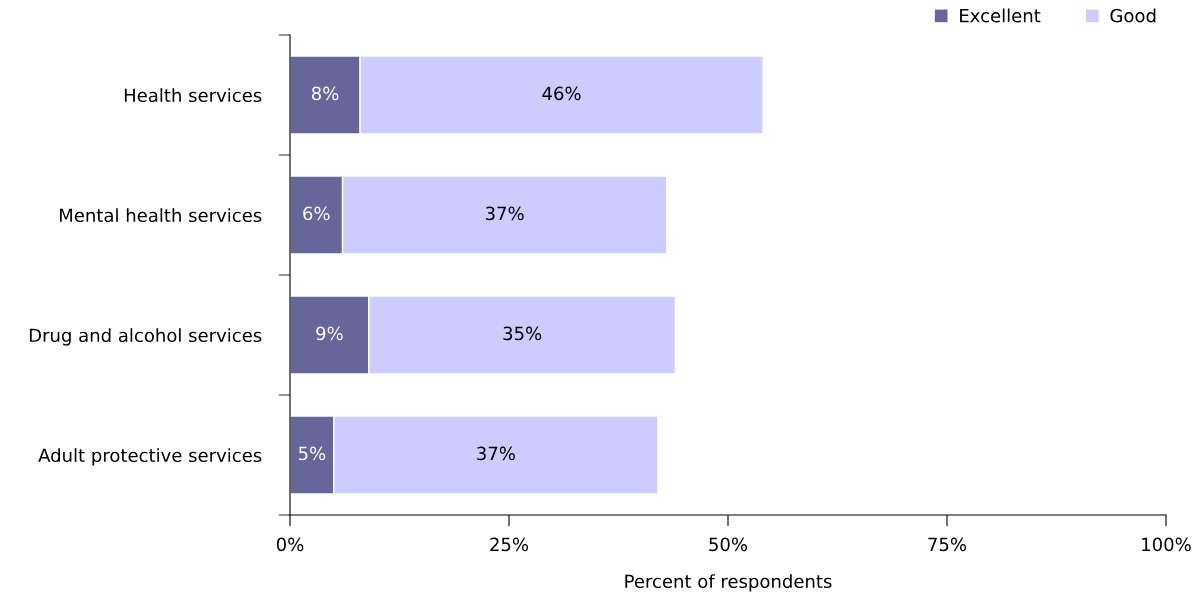  Describe the element at coordinates (1133, 15) in the screenshot. I see `legend-label: Good` at that location.